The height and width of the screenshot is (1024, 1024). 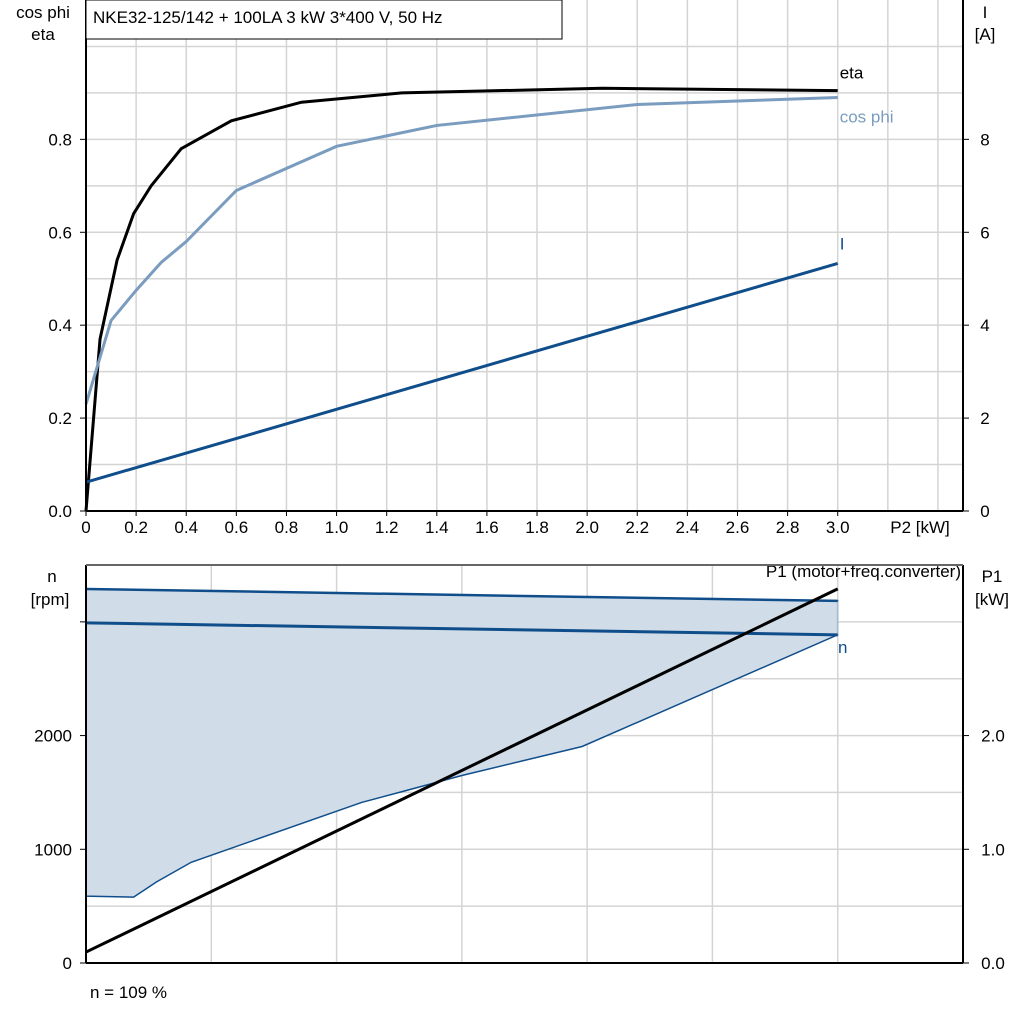 What do you see at coordinates (993, 736) in the screenshot?
I see `y2-tick-label: 2.0` at bounding box center [993, 736].